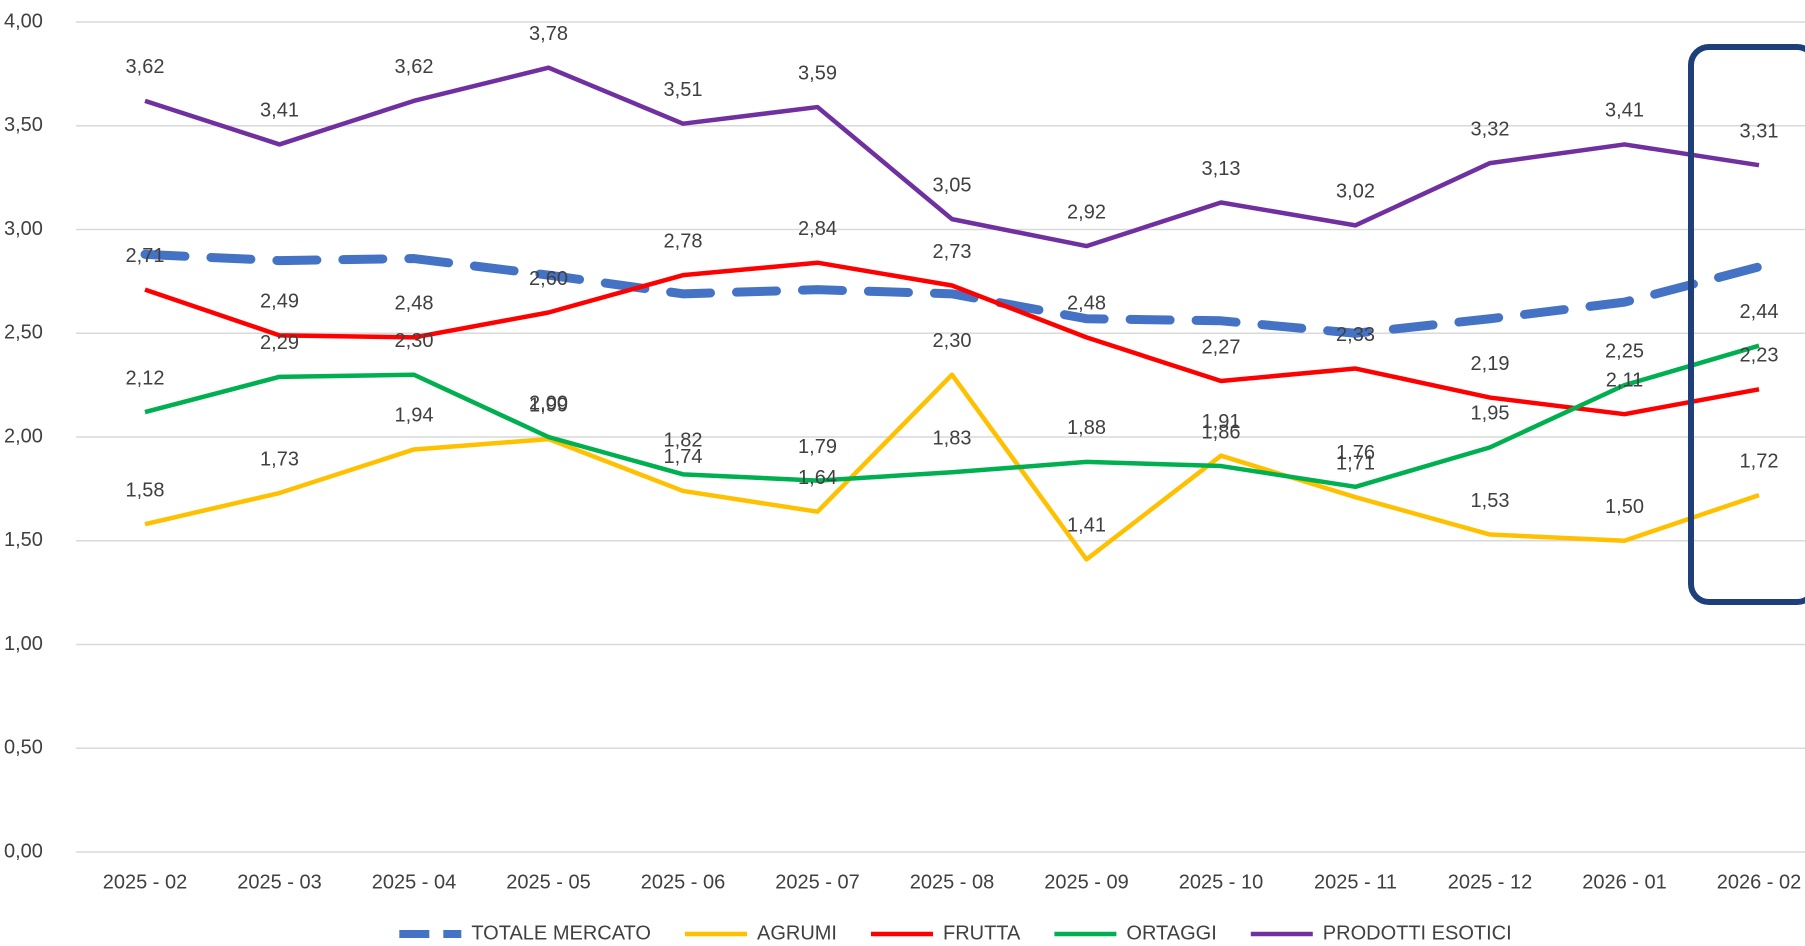 This screenshot has width=1805, height=946. Describe the element at coordinates (952, 185) in the screenshot. I see `data-label: 3,05` at that location.